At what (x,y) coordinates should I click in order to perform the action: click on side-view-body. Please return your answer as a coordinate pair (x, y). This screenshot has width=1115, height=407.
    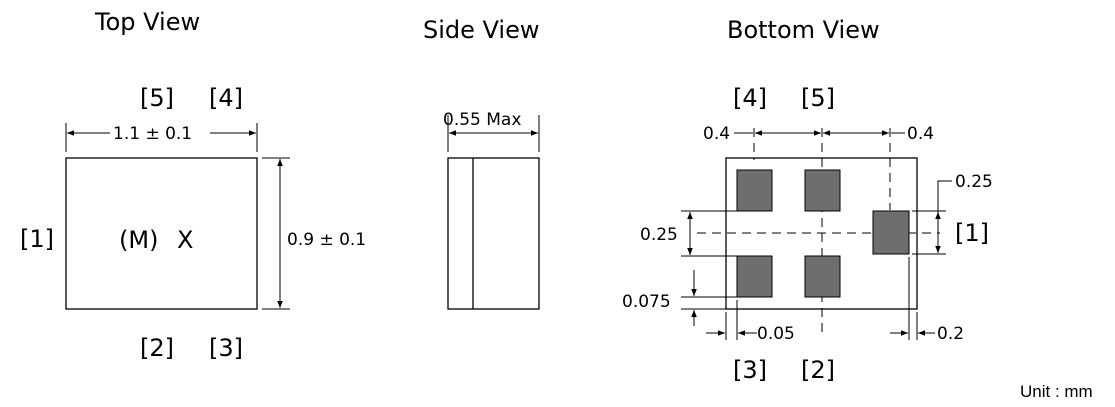
    Looking at the image, I should click on (493, 233).